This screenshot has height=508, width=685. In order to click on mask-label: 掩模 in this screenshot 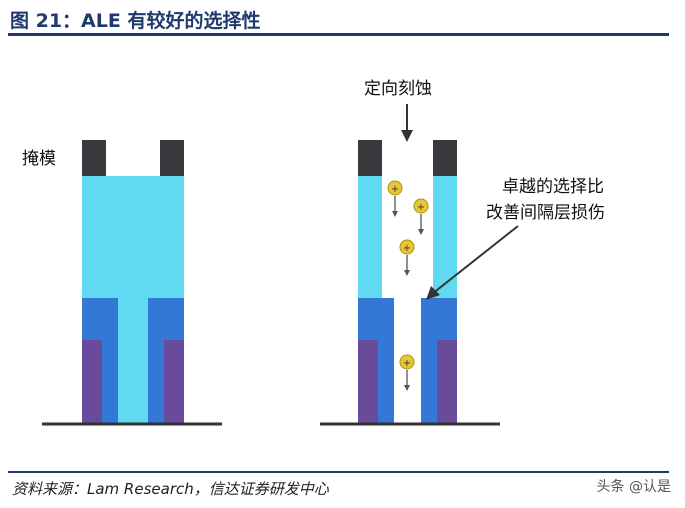, I will do `click(39, 159)`.